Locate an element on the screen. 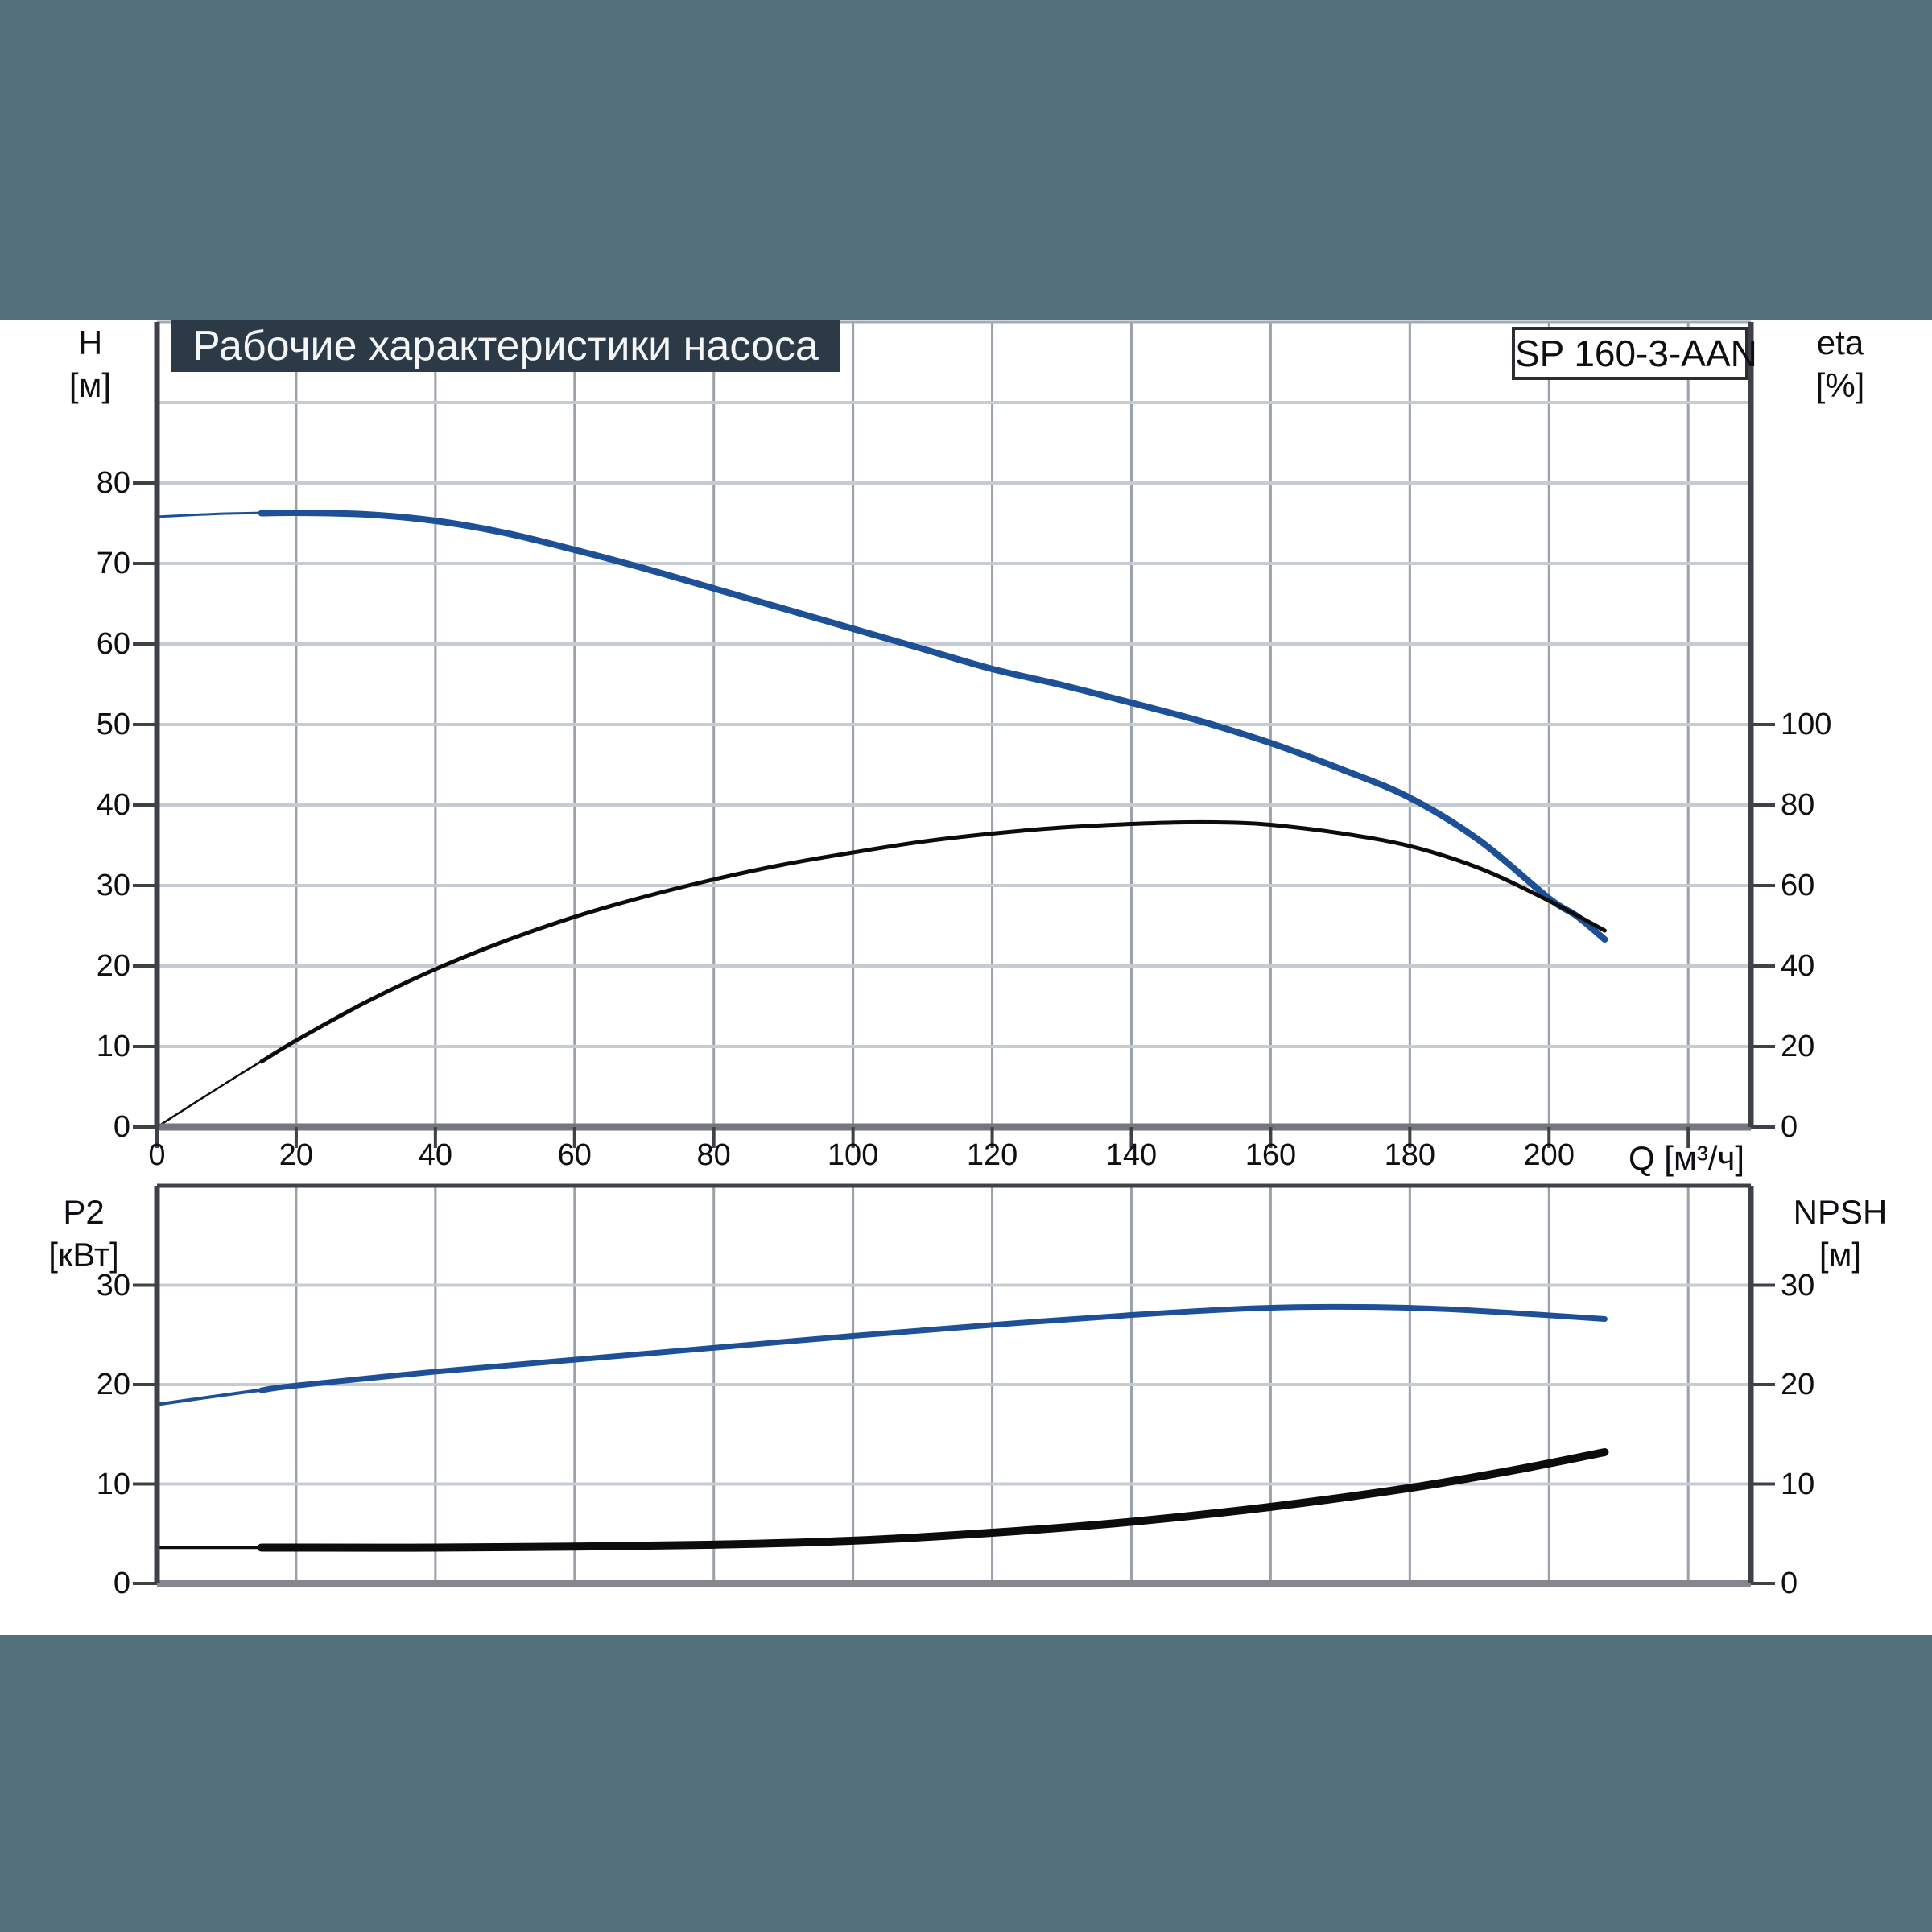 The image size is (1932, 1932). head-axis-tick-label: 20 is located at coordinates (113, 966).